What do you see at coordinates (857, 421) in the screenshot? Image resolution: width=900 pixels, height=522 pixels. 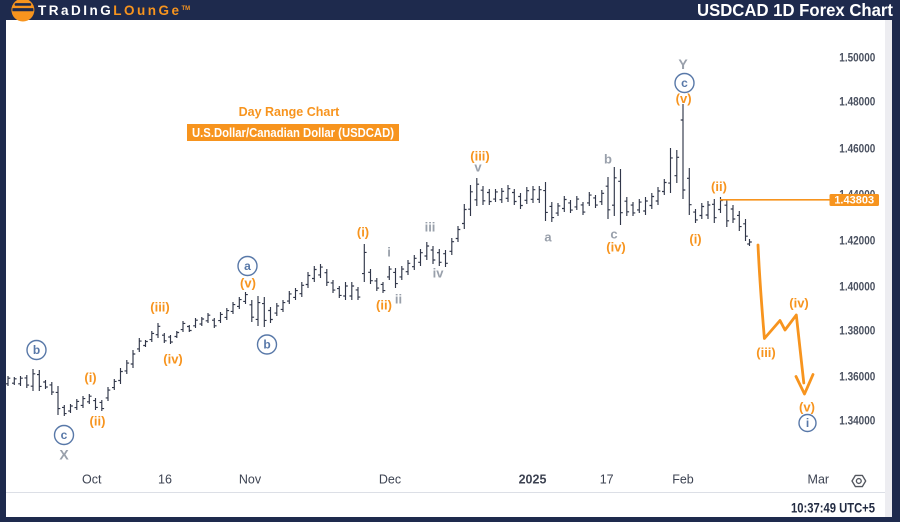 I see `svg-text: 1.34000` at bounding box center [857, 421].